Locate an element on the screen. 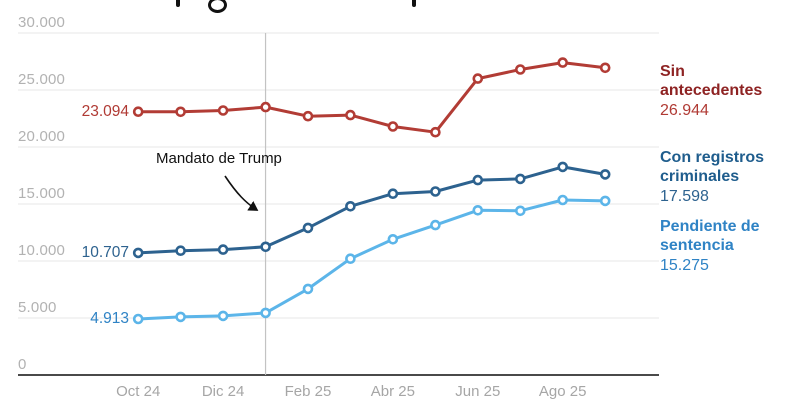 This screenshot has width=789, height=417. x-tick-label: Dic 24 is located at coordinates (223, 391).